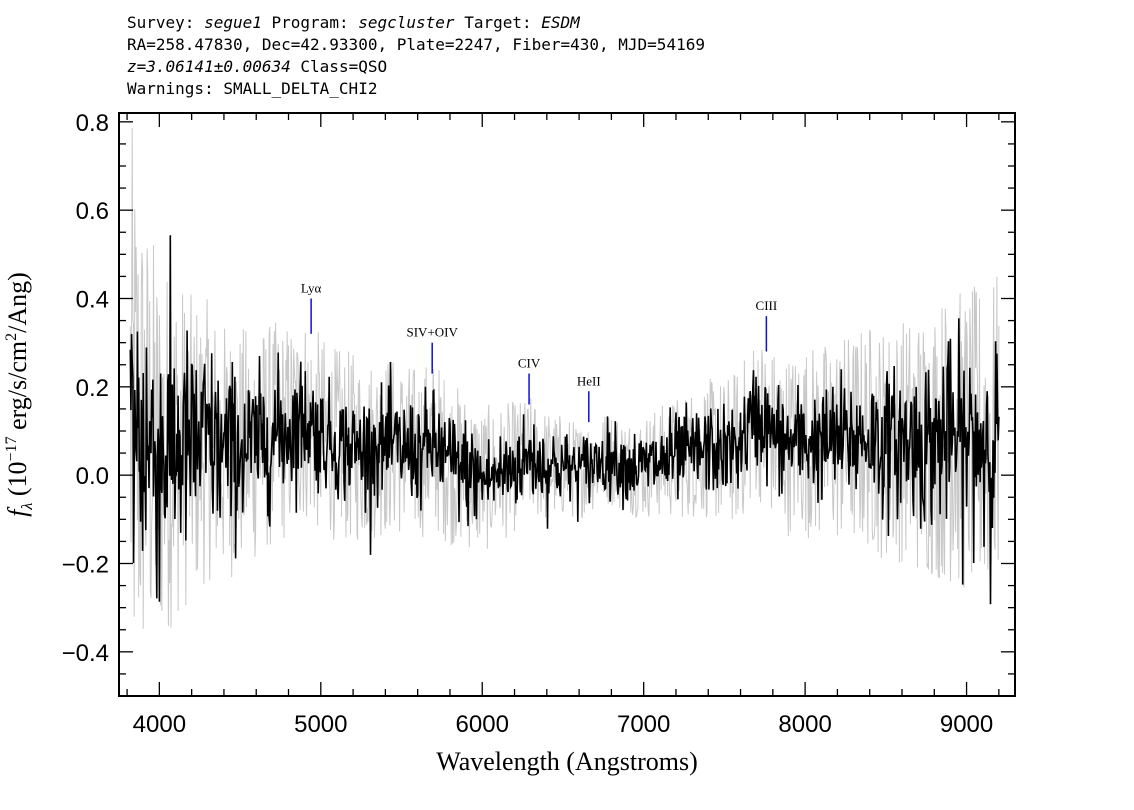 Image resolution: width=1134 pixels, height=810 pixels. I want to click on emission-line-label: CIV, so click(529, 363).